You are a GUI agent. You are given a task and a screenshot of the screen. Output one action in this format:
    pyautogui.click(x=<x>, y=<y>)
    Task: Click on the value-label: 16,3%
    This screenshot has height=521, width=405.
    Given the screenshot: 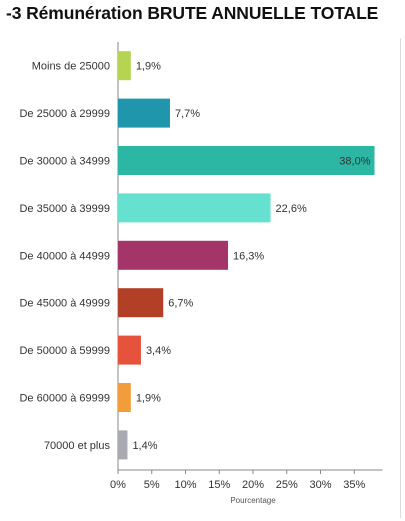 What is the action you would take?
    pyautogui.click(x=248, y=256)
    